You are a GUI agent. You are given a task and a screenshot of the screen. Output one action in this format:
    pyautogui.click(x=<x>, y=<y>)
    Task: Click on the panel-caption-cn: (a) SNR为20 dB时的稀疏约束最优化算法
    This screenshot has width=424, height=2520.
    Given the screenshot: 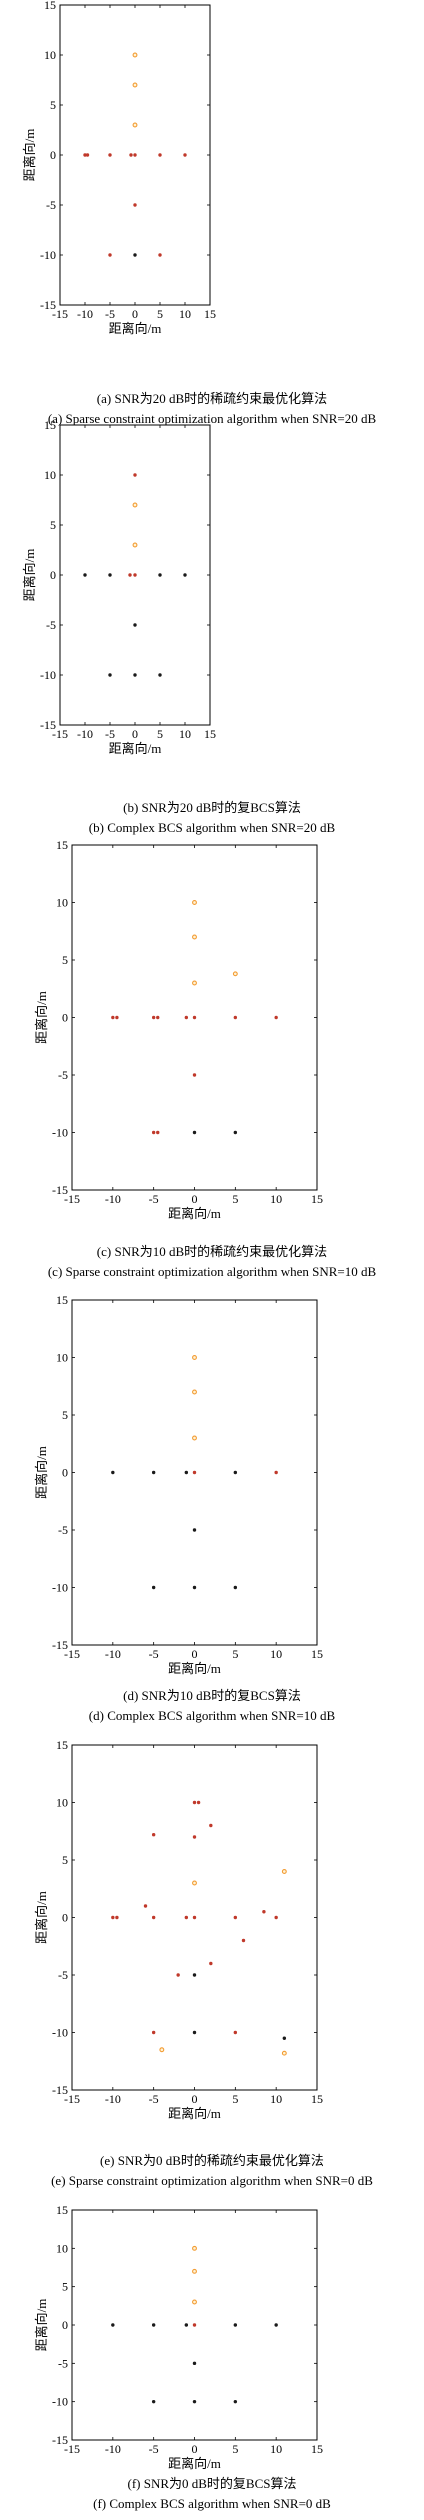 What is the action you would take?
    pyautogui.click(x=212, y=398)
    